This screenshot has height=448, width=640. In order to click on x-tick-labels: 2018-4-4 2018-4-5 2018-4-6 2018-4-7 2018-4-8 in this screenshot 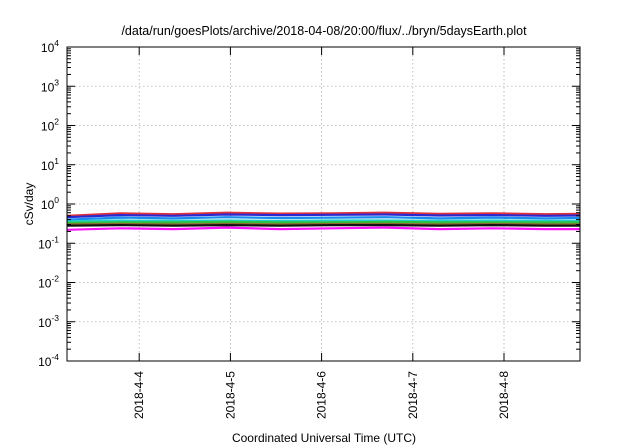, I will do `click(321, 395)`.